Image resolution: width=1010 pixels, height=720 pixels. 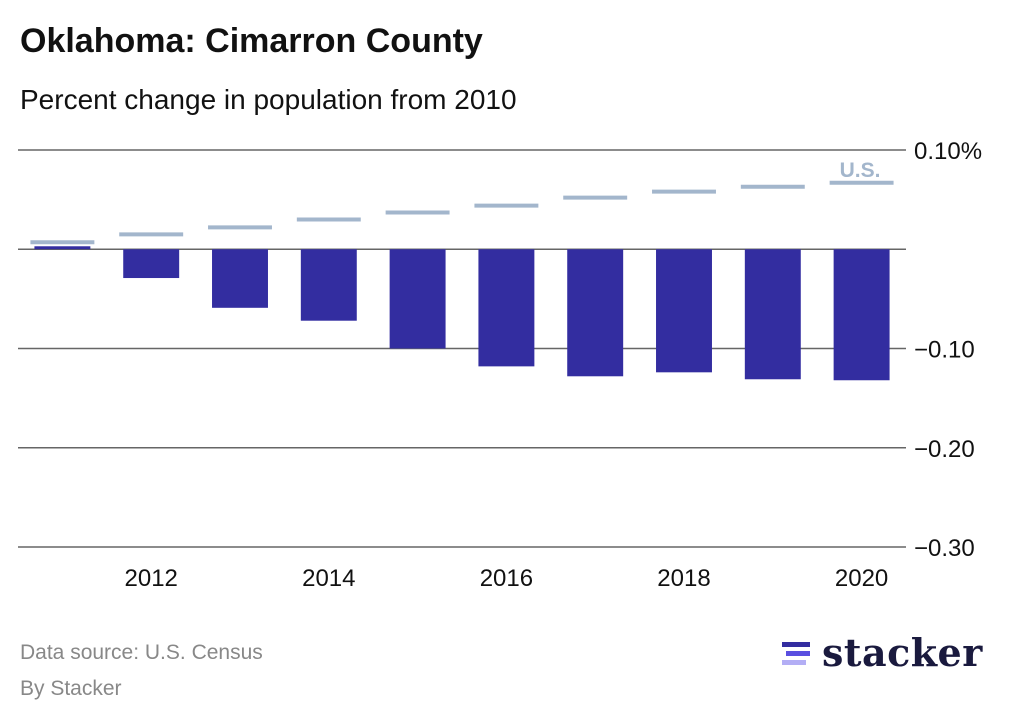 What do you see at coordinates (944, 548) in the screenshot?
I see `y-tick-label: −0.30` at bounding box center [944, 548].